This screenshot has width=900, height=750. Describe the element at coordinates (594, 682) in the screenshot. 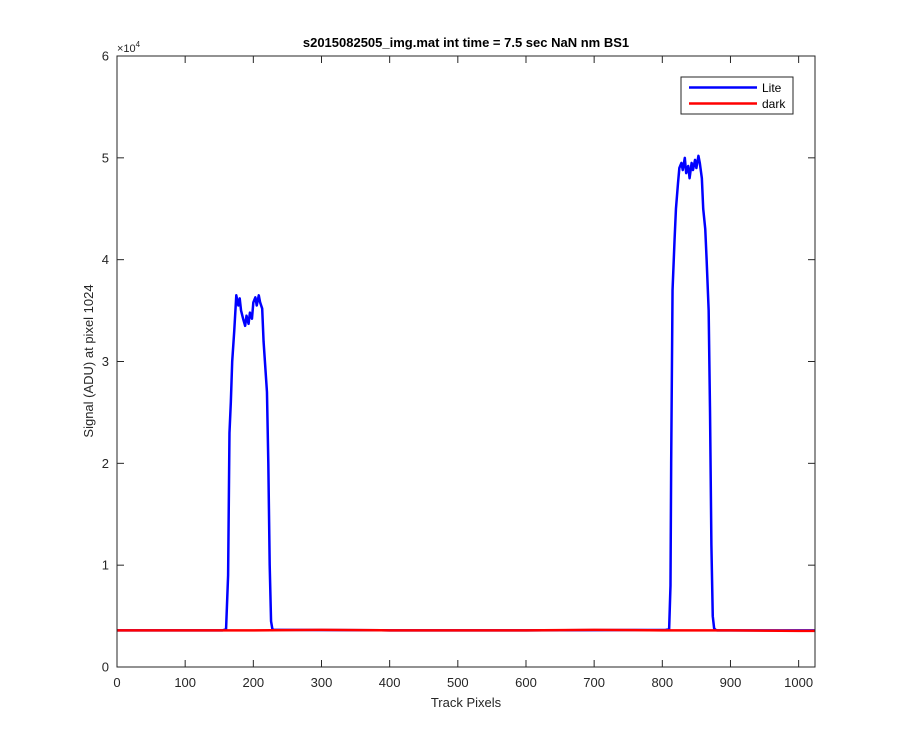

I see `x-tick-label: 700` at that location.